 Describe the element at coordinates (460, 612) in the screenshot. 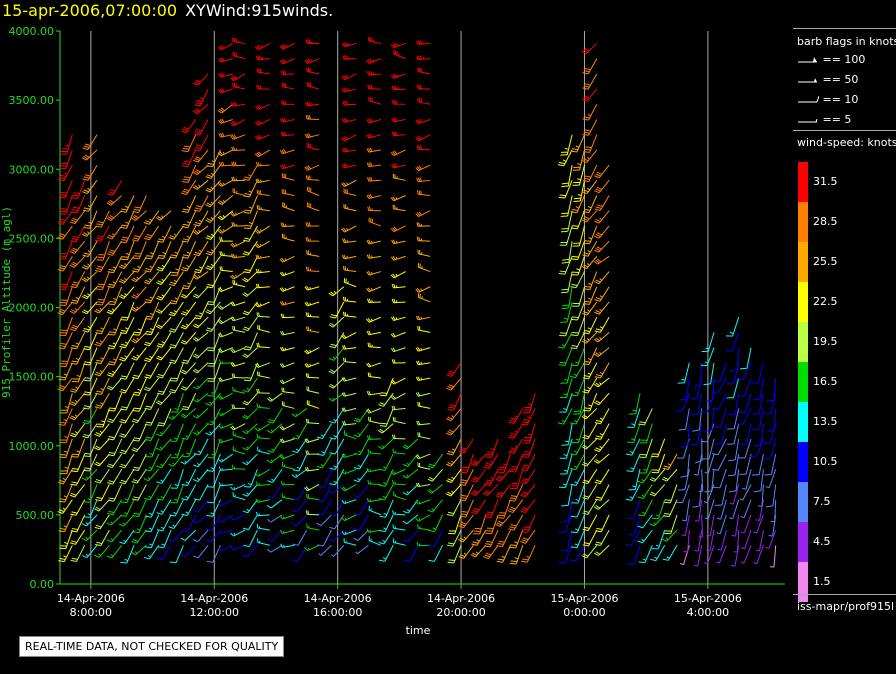

I see `x-tick-time: 20:00:00` at that location.